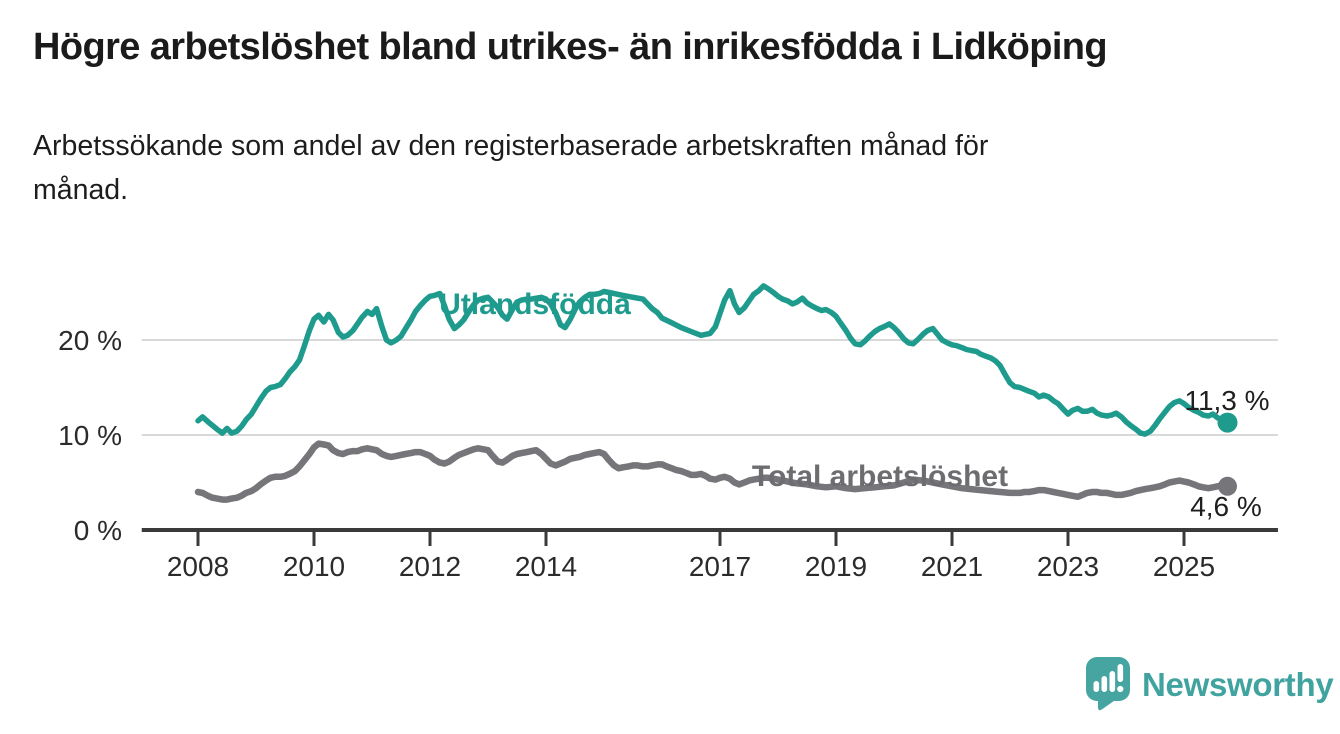 The height and width of the screenshot is (734, 1340). Describe the element at coordinates (720, 566) in the screenshot. I see `x-tick-label: 2017` at that location.